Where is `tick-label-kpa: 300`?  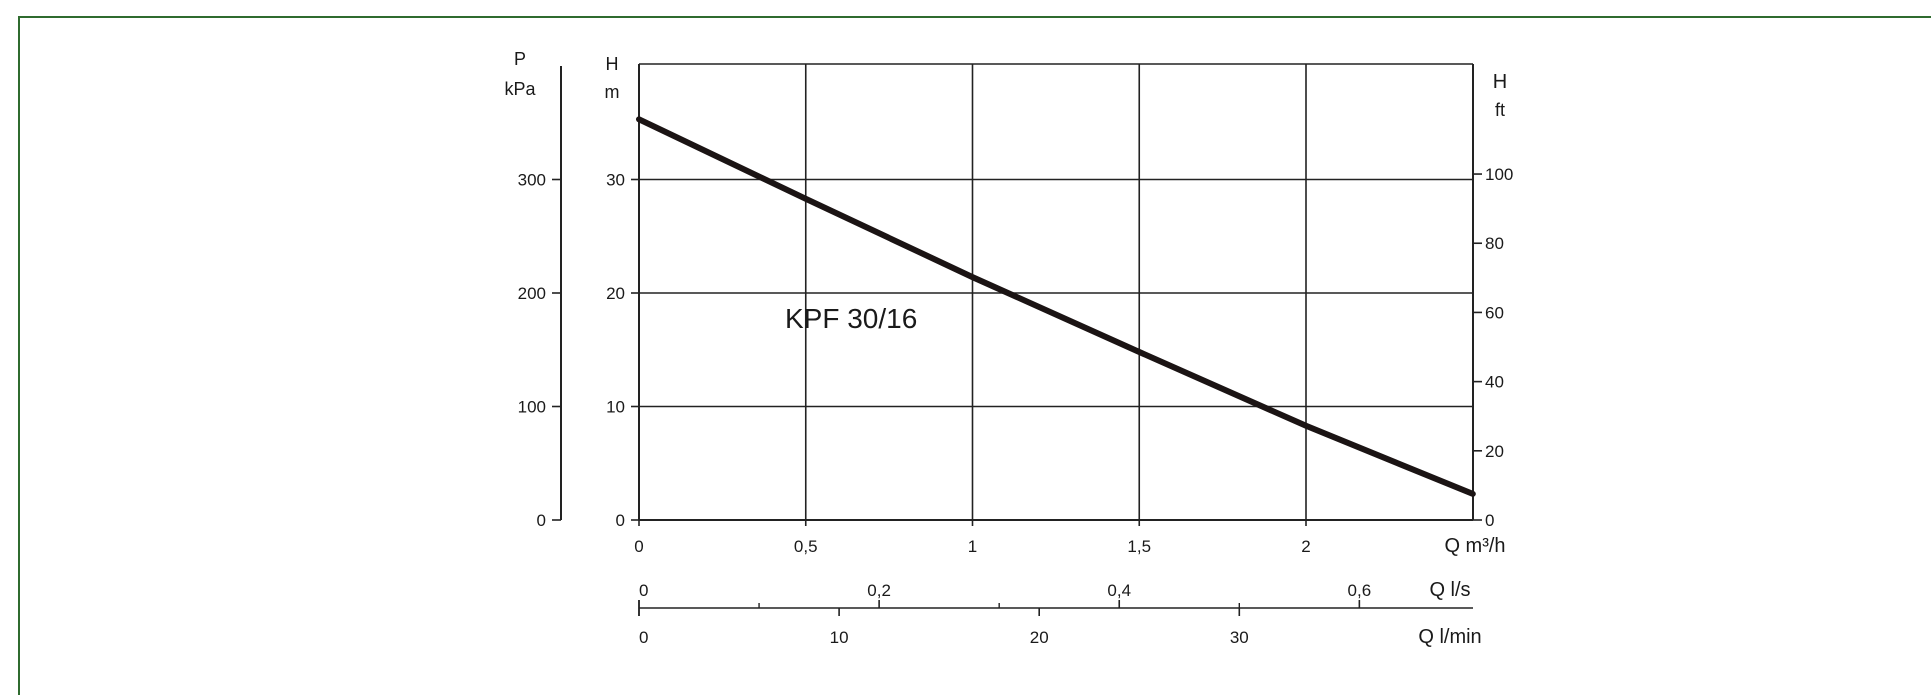
tick-label-kpa: 300 is located at coordinates (532, 180).